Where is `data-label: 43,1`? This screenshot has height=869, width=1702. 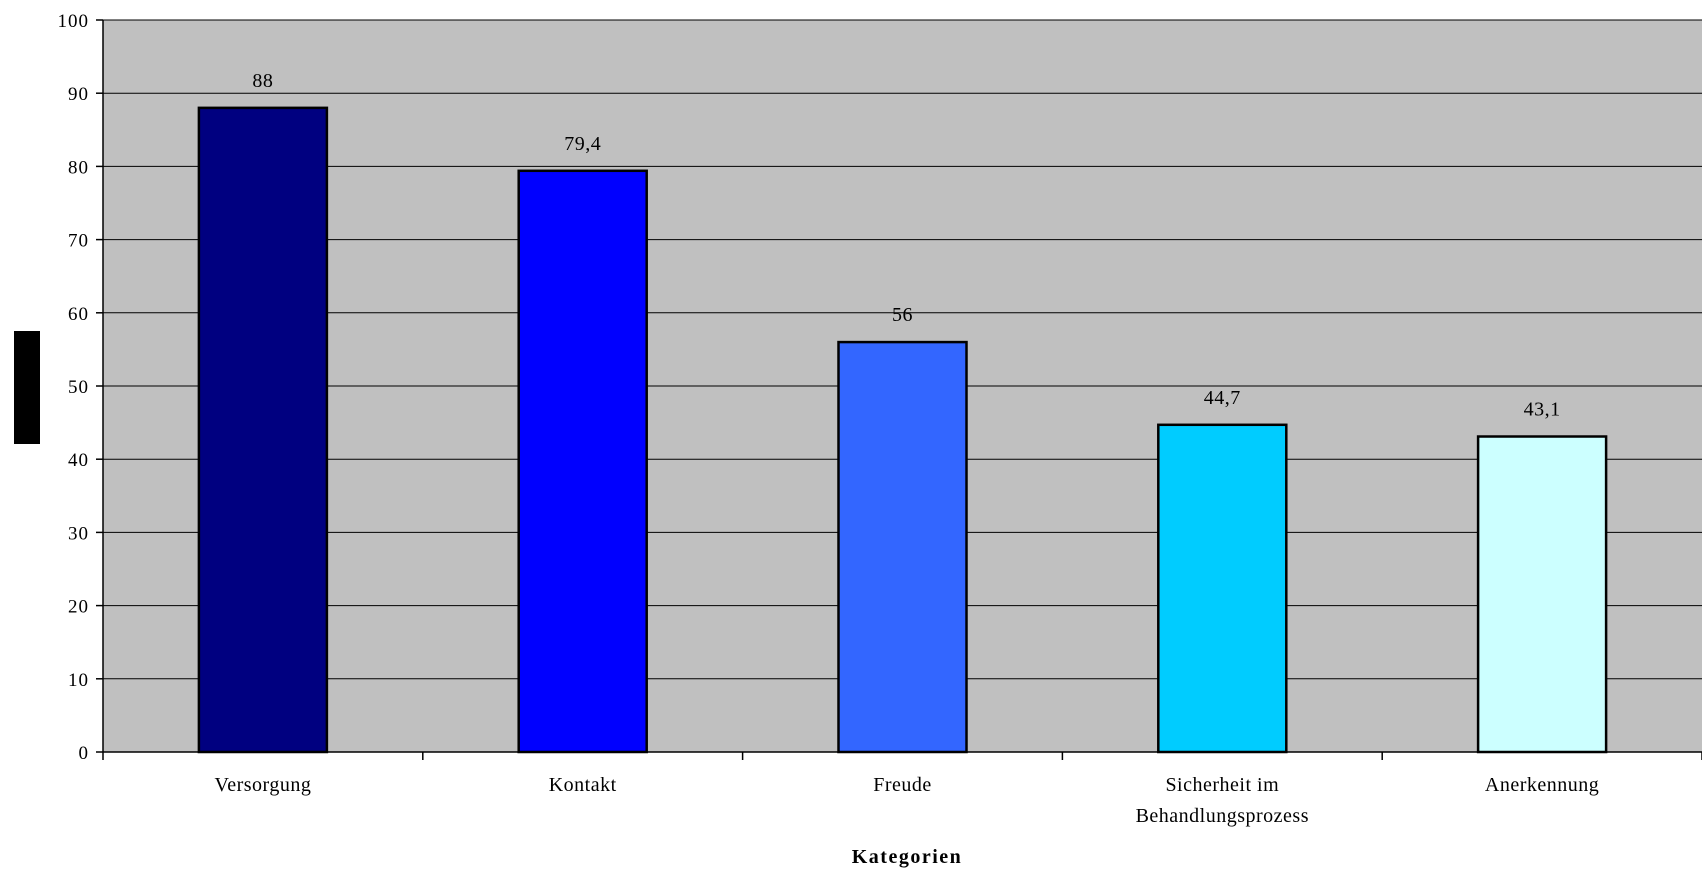
data-label: 43,1 is located at coordinates (1542, 410).